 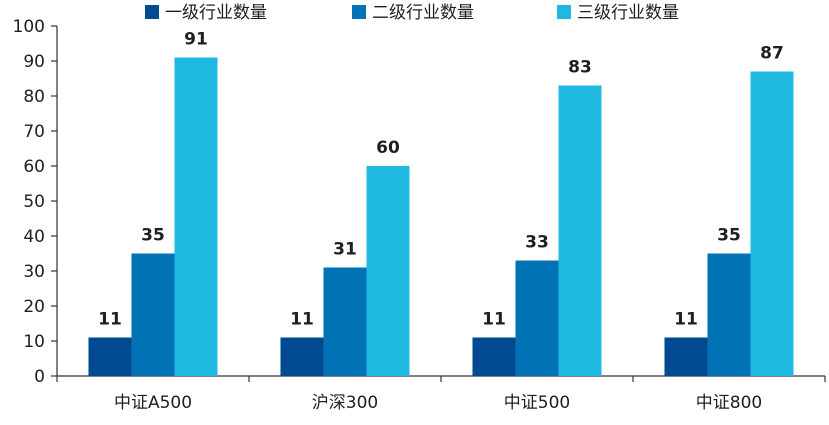 What do you see at coordinates (34, 307) in the screenshot?
I see `y-tick-label: 20` at bounding box center [34, 307].